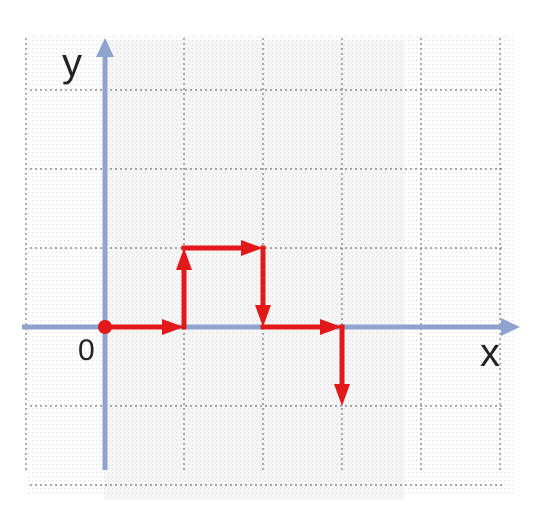 Image resolution: width=548 pixels, height=513 pixels. I want to click on x-axis-label: x, so click(490, 353).